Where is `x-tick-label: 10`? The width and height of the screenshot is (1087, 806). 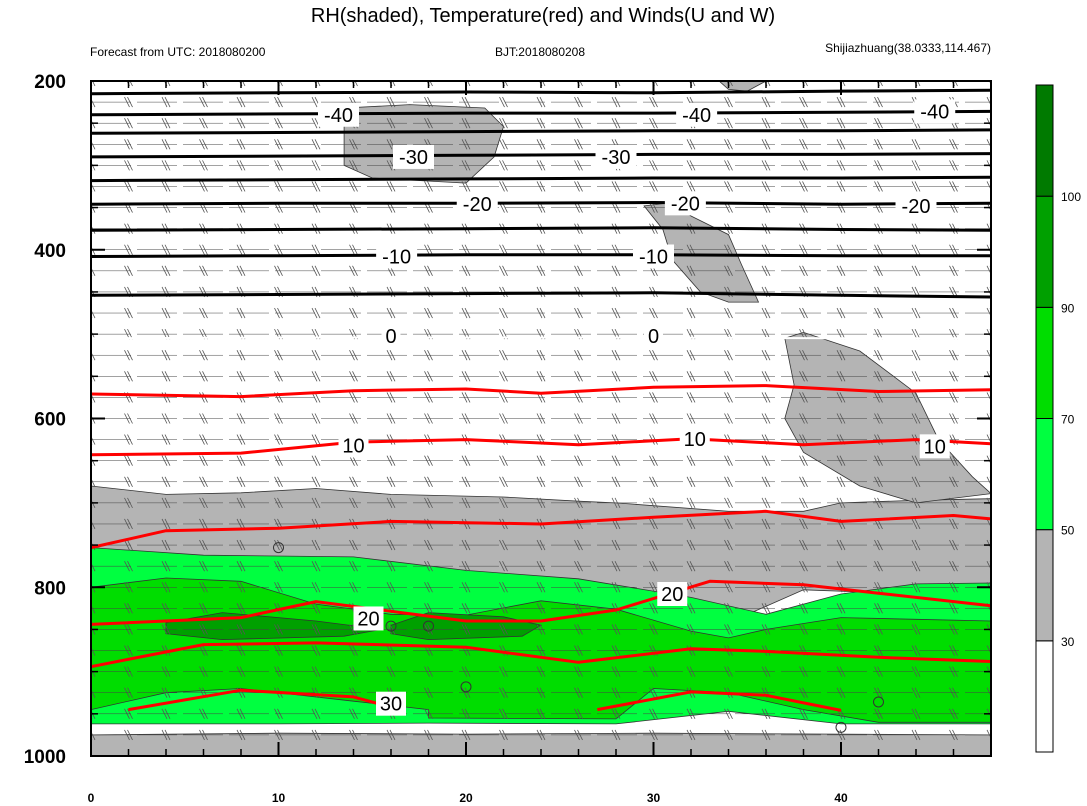
x-tick-label: 10 is located at coordinates (279, 798).